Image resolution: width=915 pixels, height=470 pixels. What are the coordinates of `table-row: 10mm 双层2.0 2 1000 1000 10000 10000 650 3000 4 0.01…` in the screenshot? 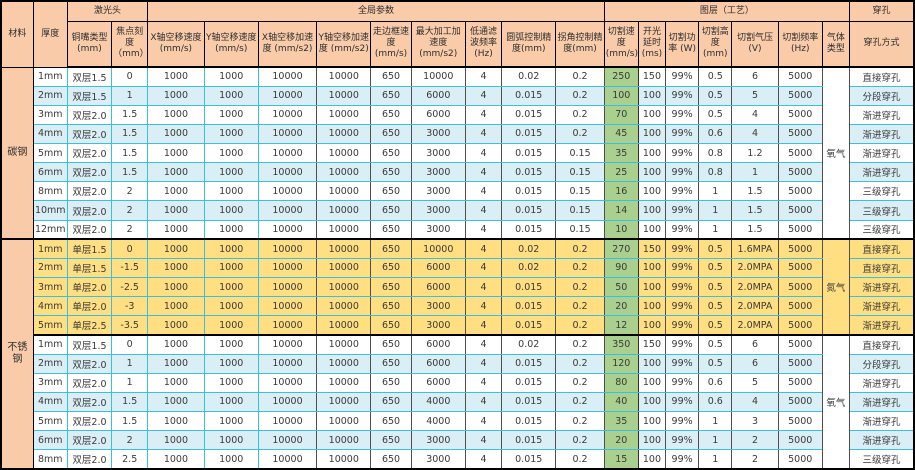 It's located at (458, 210).